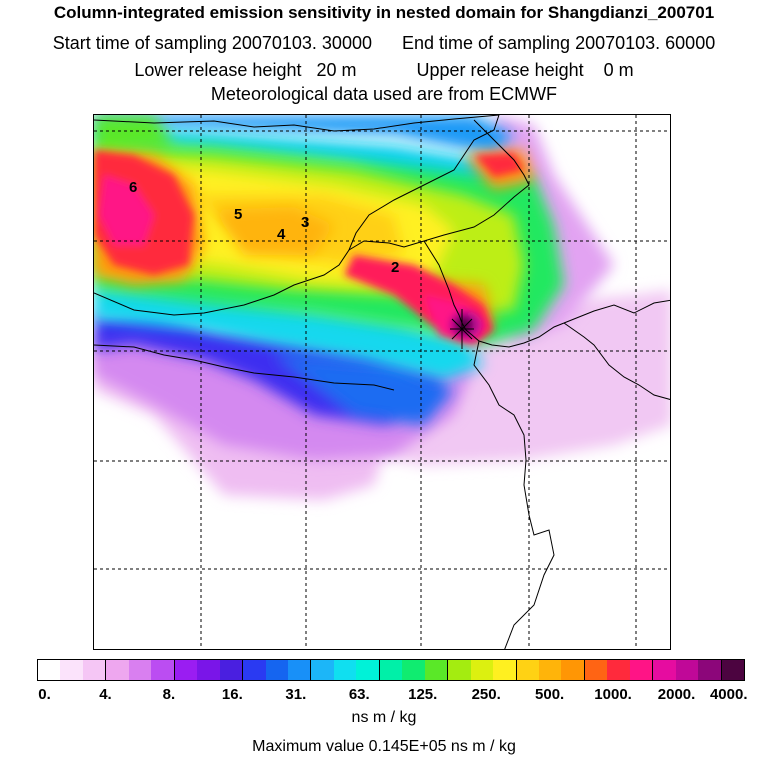 Image resolution: width=768 pixels, height=768 pixels. What do you see at coordinates (676, 694) in the screenshot?
I see `color-scale-tick-label: 2000.` at bounding box center [676, 694].